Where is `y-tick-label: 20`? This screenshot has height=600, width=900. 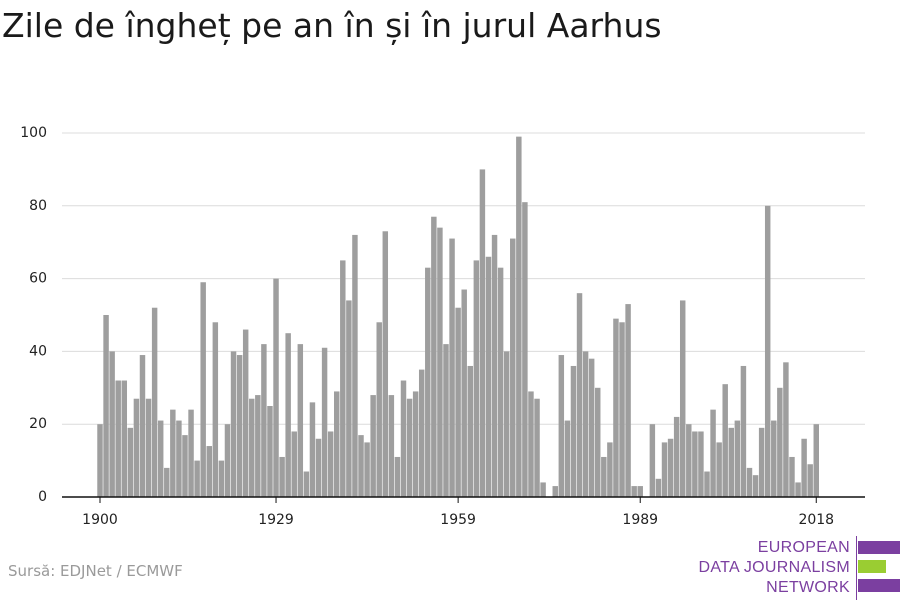
y-tick-label: 20 is located at coordinates (38, 424).